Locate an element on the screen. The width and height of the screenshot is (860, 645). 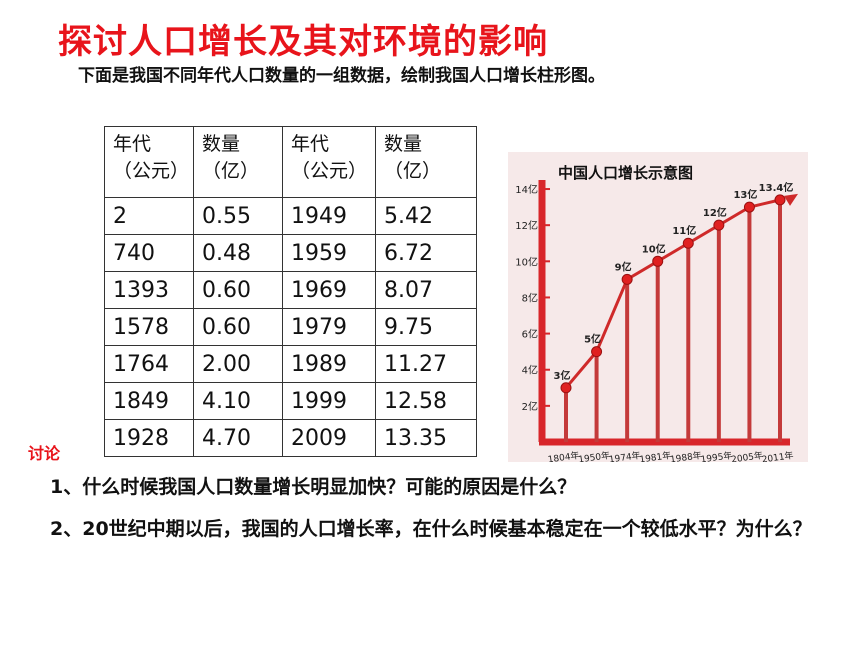
chart-title: 中国人口增长示意图 is located at coordinates (625, 173).